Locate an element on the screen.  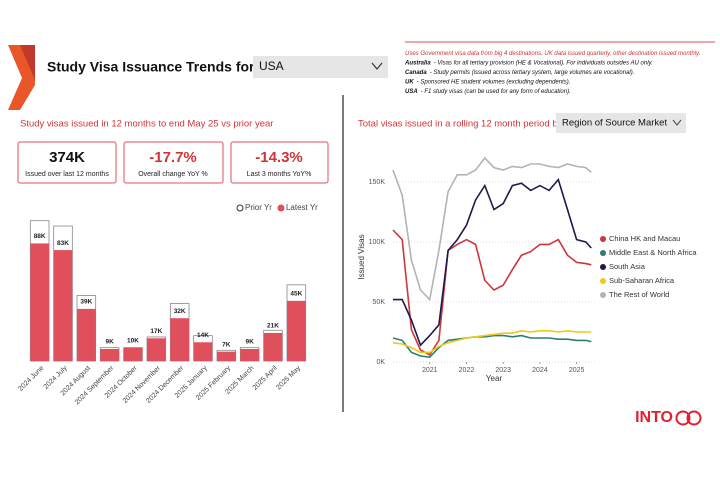
x-tick-label: 2025 April is located at coordinates (265, 377).